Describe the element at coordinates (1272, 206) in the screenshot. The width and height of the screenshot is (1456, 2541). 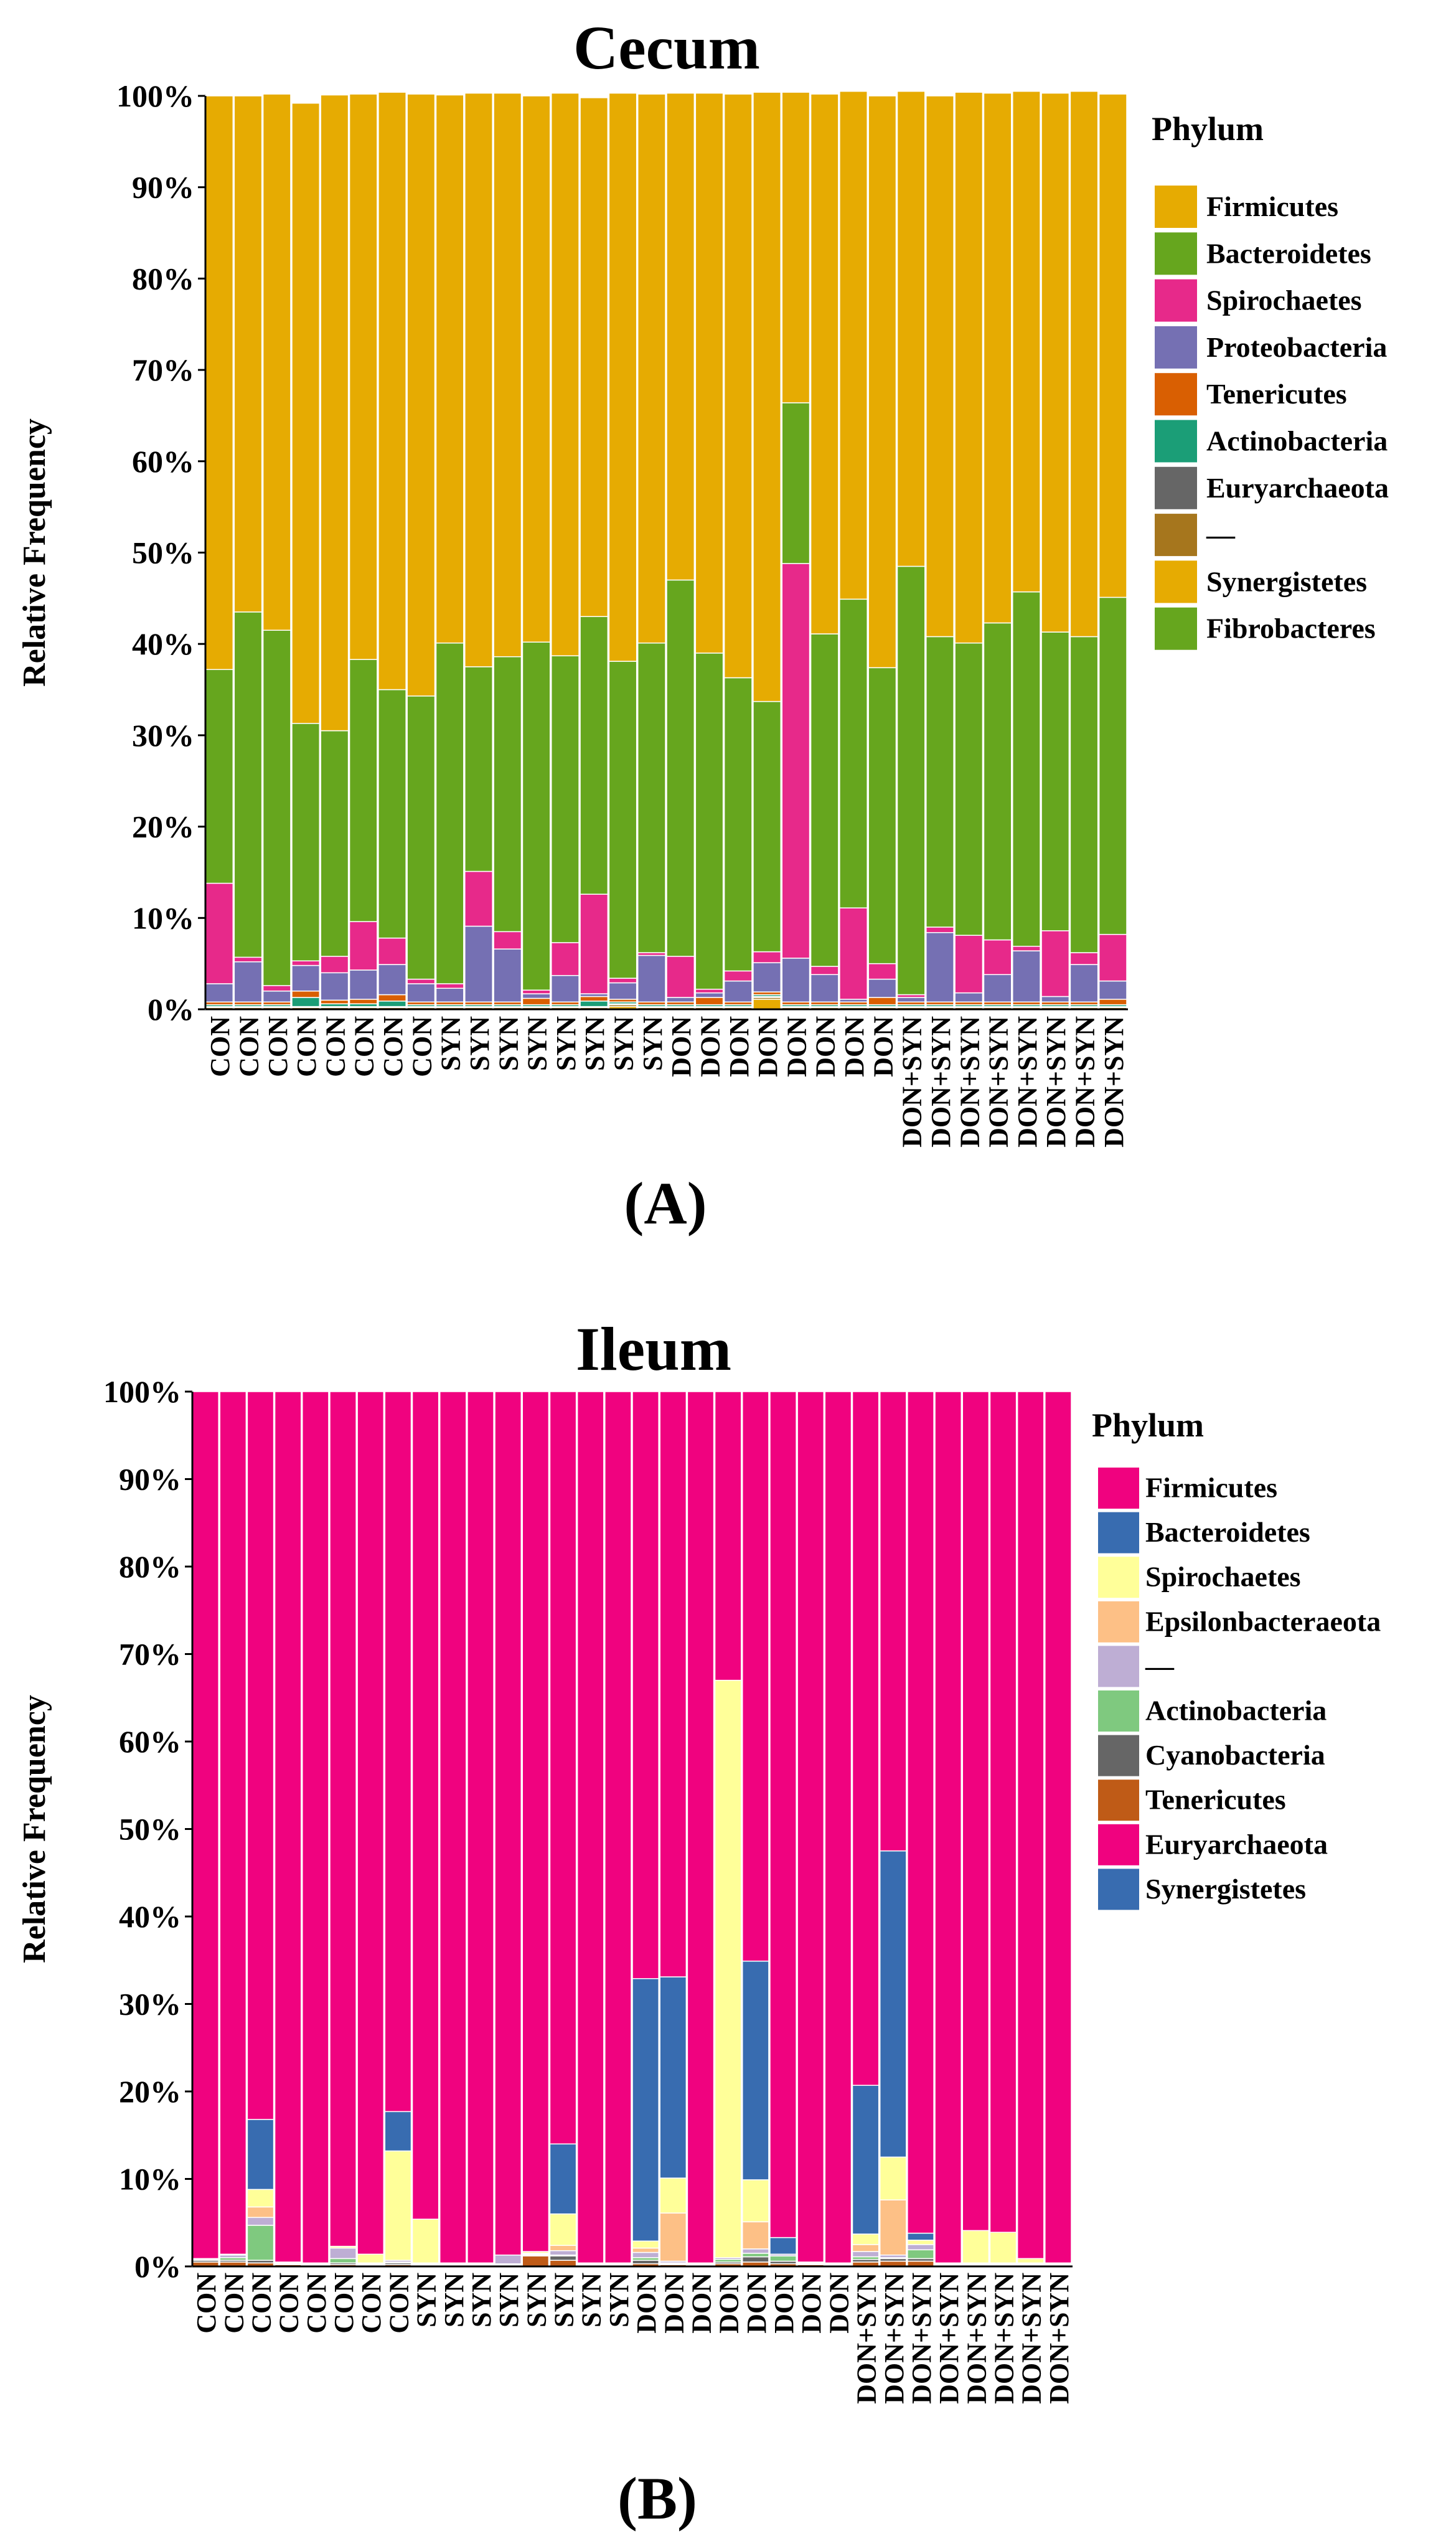
I see `legend-label: Firmicutes` at that location.